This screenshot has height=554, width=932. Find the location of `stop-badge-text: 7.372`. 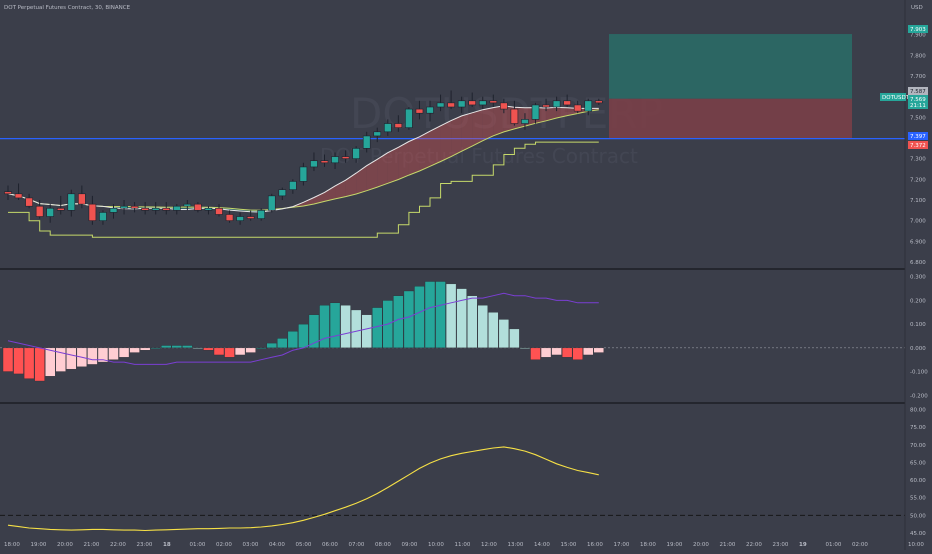

stop-badge-text: 7.372 is located at coordinates (918, 146).